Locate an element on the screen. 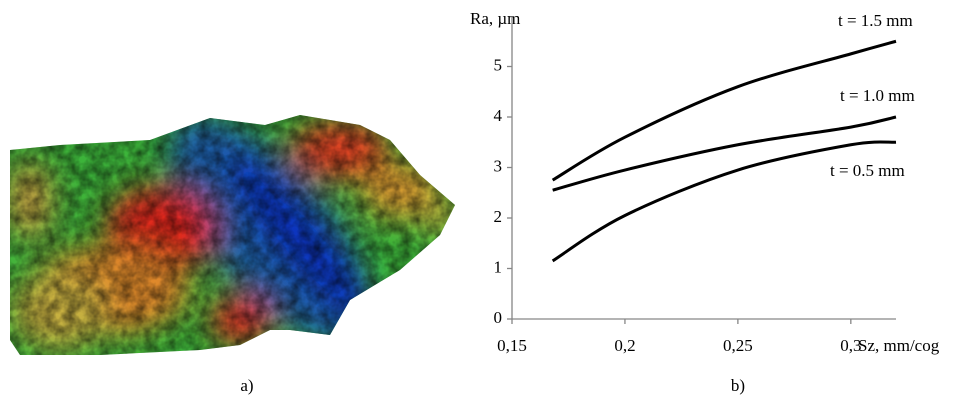 This screenshot has height=400, width=972. y-tick-label: 3 is located at coordinates (498, 165).